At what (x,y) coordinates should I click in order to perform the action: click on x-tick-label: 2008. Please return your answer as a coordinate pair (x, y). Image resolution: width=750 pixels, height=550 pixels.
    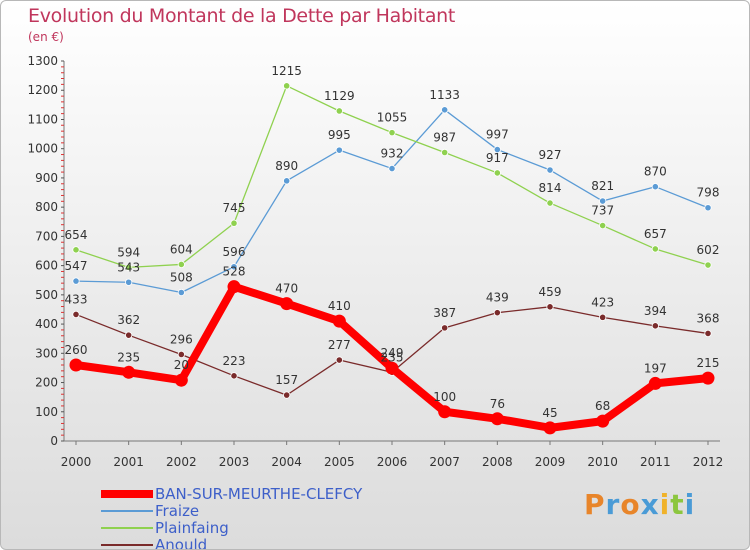
    Looking at the image, I should click on (497, 462).